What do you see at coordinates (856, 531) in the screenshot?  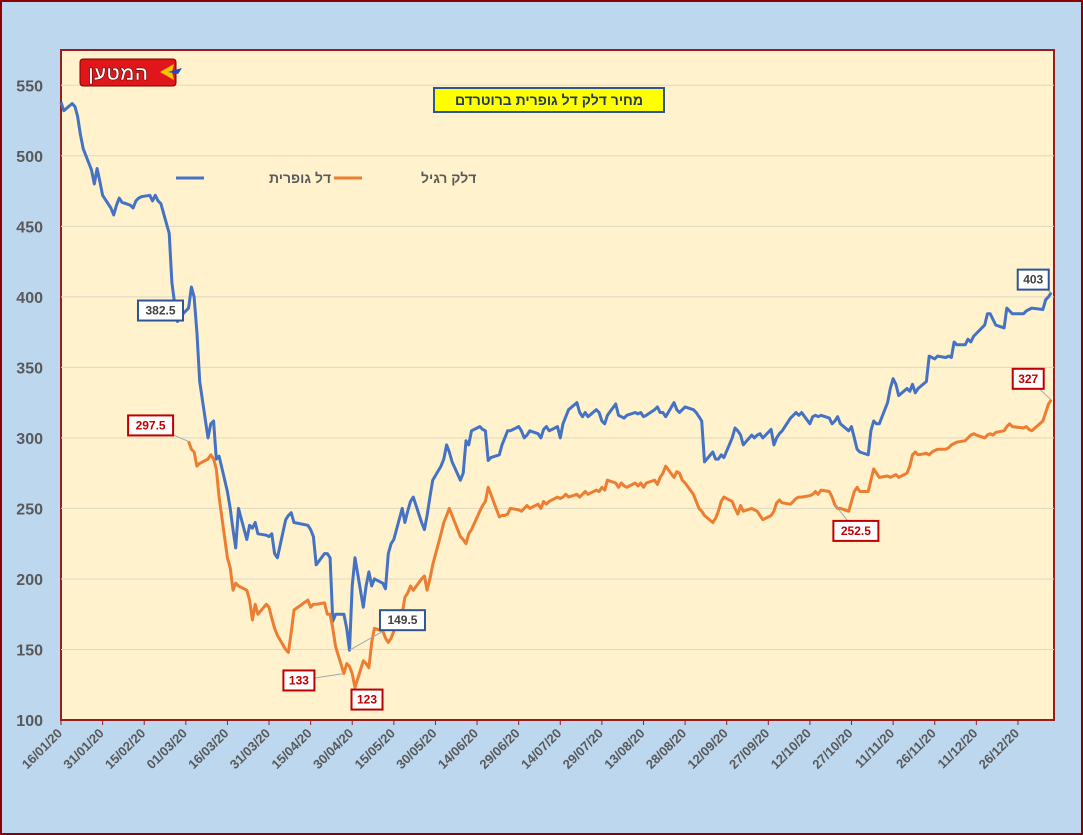 I see `svg-text: 252.5` at bounding box center [856, 531].